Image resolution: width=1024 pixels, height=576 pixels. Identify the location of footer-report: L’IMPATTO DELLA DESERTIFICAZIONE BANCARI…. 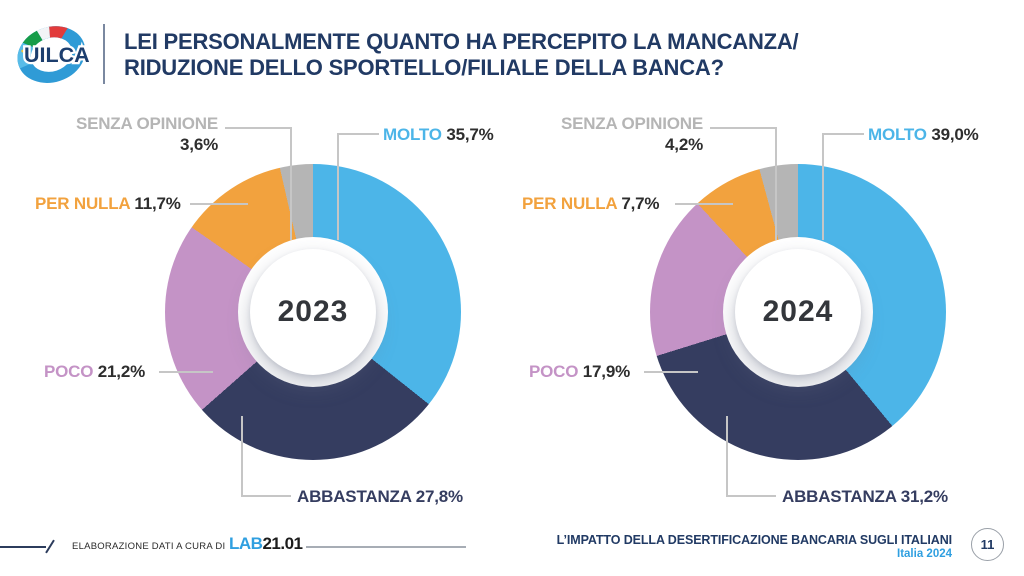
(736, 546).